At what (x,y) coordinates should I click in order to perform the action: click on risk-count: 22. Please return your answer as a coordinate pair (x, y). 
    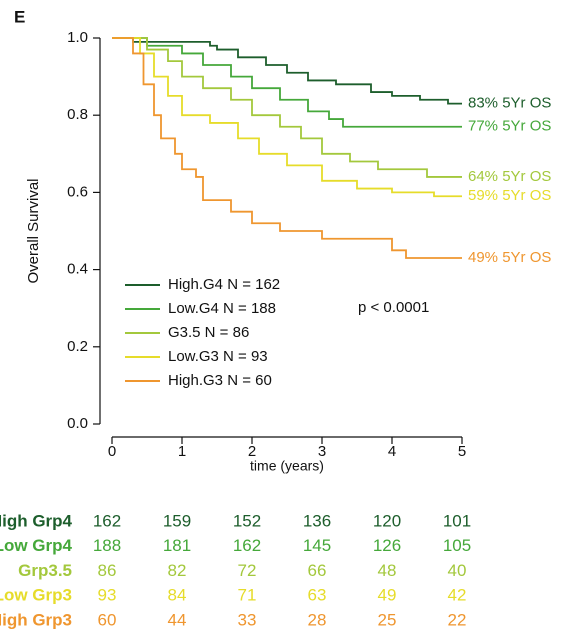
    Looking at the image, I should click on (457, 619).